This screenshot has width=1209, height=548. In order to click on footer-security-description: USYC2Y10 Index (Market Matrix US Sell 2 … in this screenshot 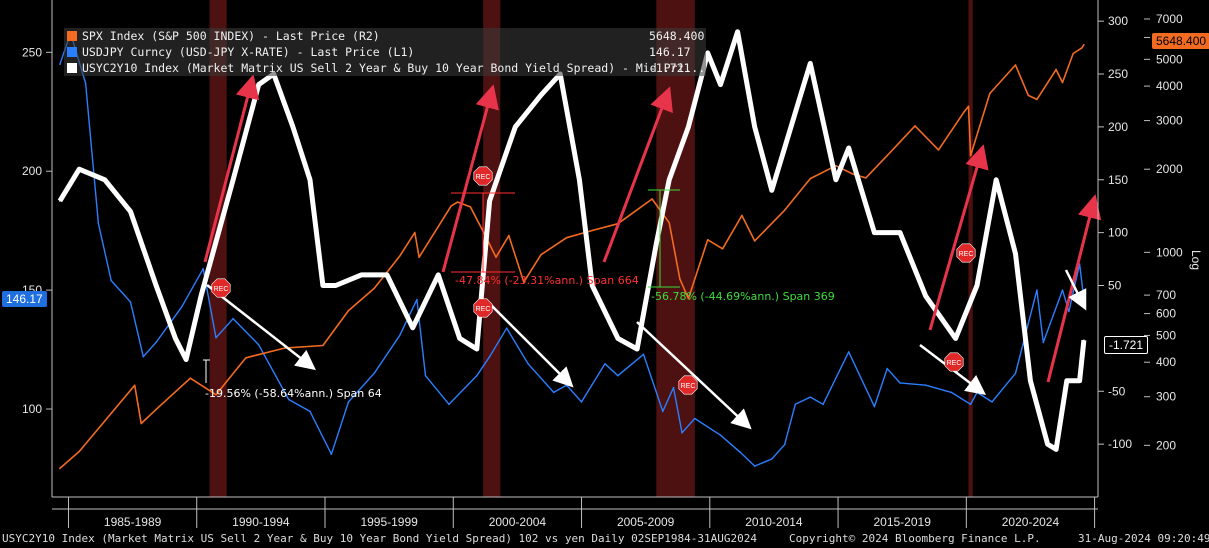, I will do `click(379, 538)`.